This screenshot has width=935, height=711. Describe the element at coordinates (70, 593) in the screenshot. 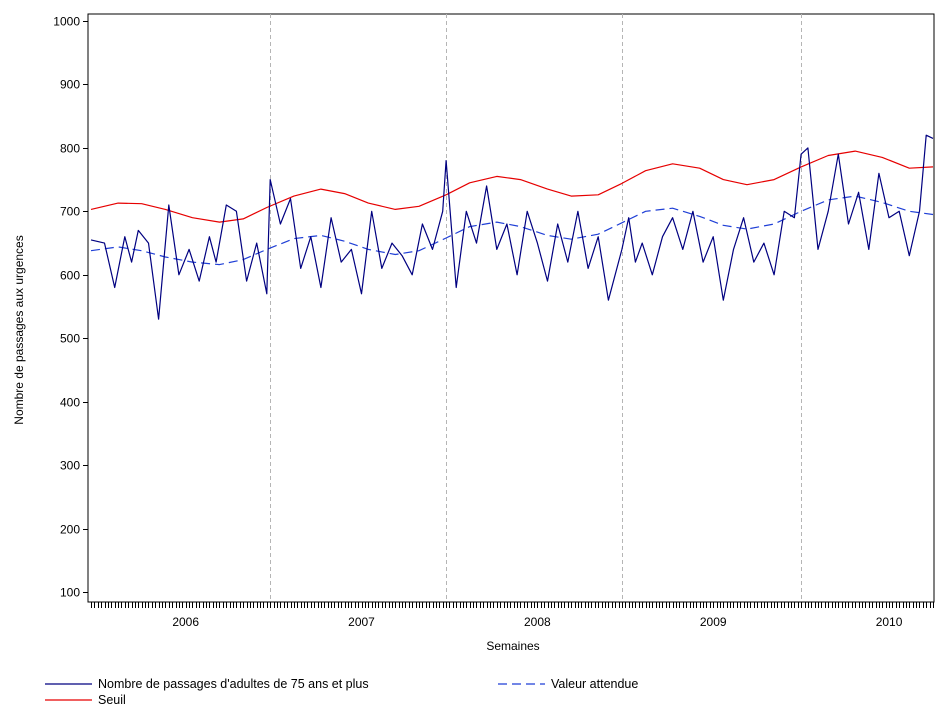

I see `y-tick-label: 100` at that location.